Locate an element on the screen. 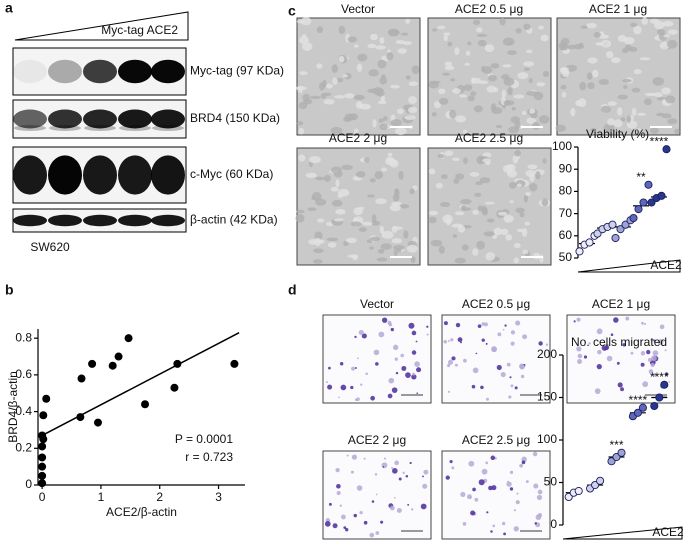 This screenshot has width=685, height=549. x-tick-label: 1 is located at coordinates (101, 497).